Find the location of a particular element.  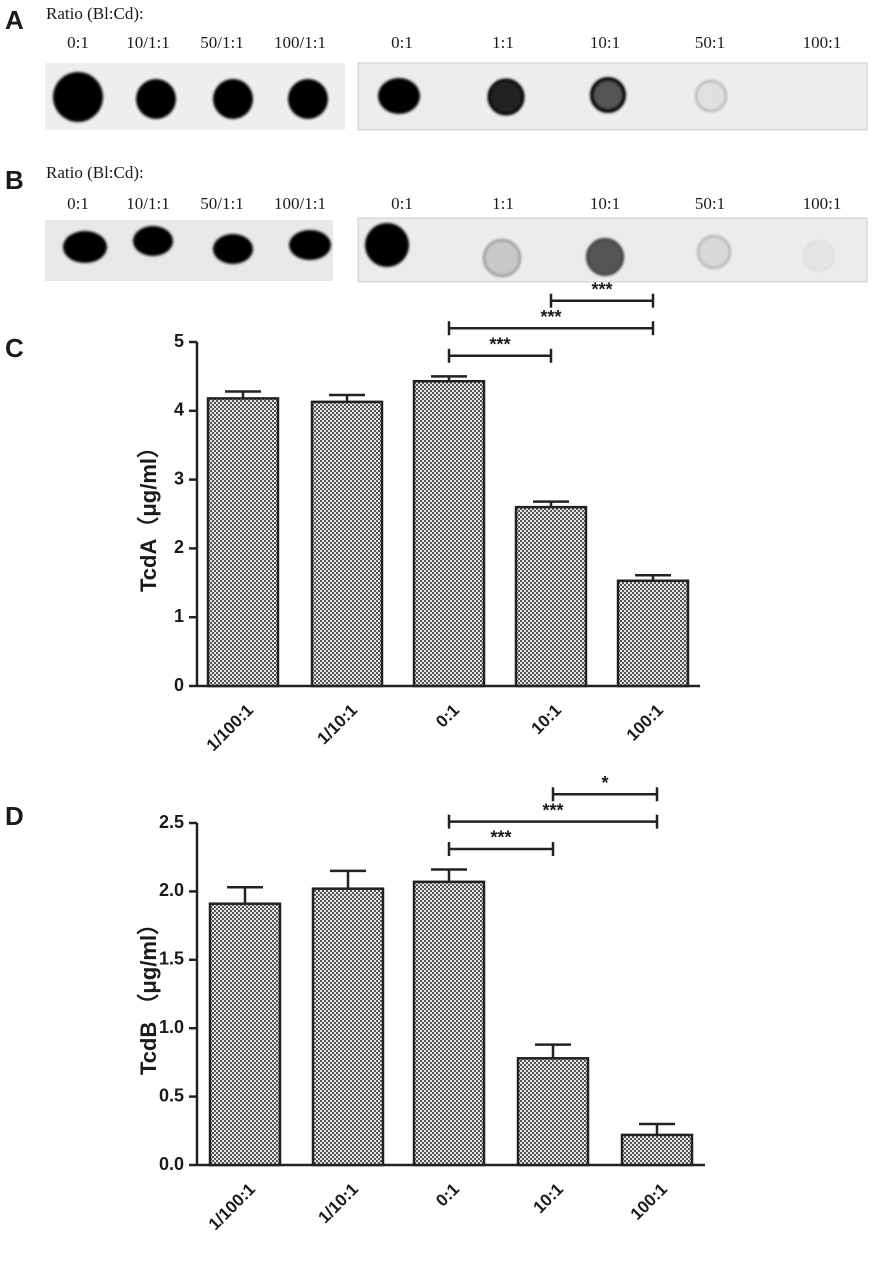

y-tick-label: 0 is located at coordinates (179, 685).